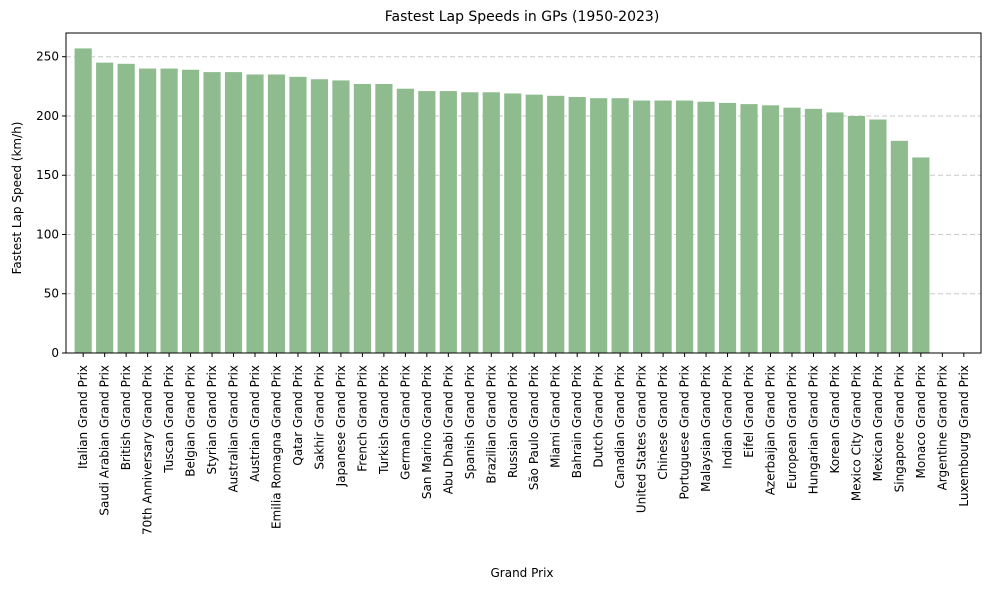 This screenshot has height=590, width=989. I want to click on x-tick-label: Malaysian Grand Prix, so click(706, 428).